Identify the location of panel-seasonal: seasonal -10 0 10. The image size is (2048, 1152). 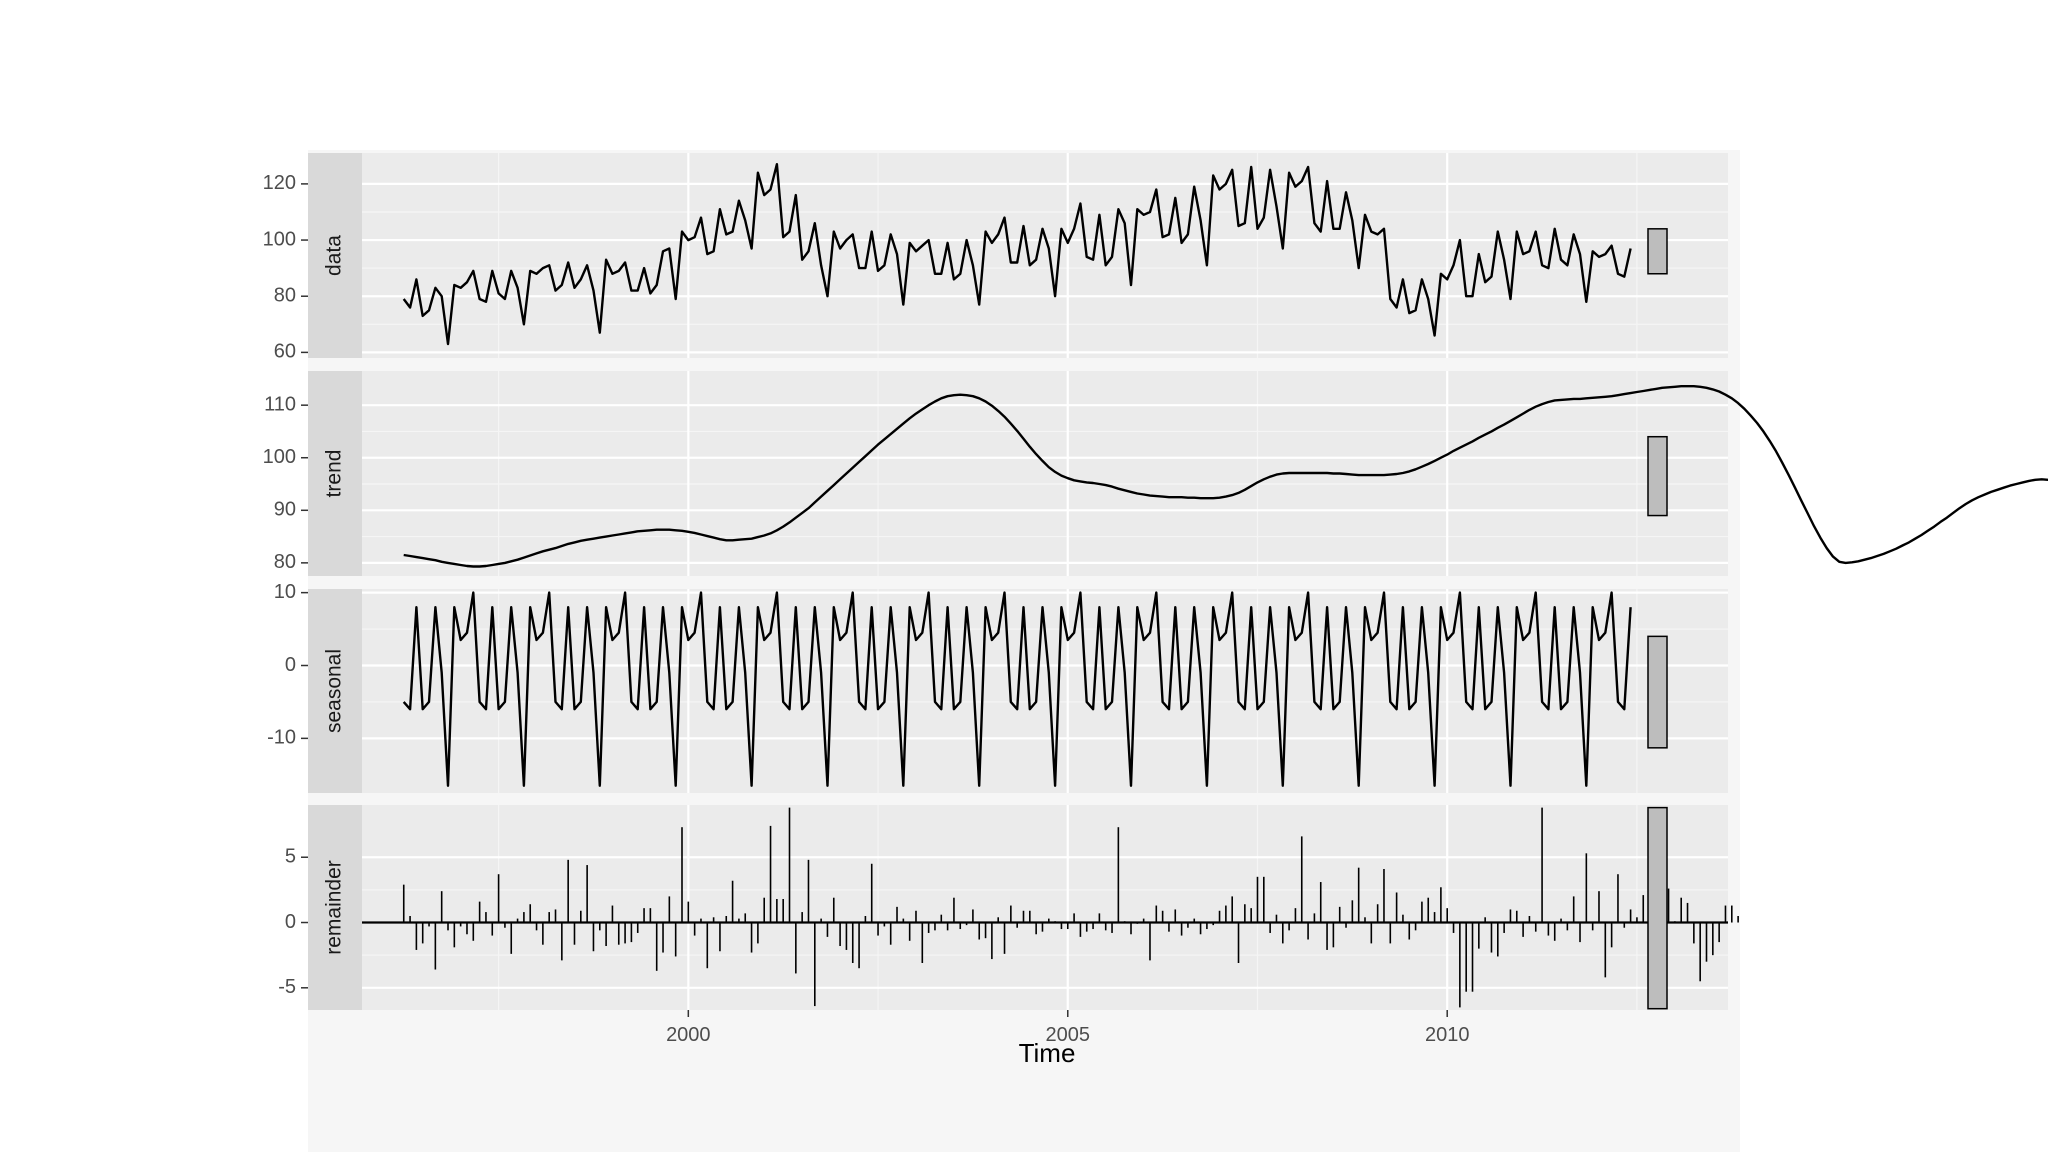
(997, 687).